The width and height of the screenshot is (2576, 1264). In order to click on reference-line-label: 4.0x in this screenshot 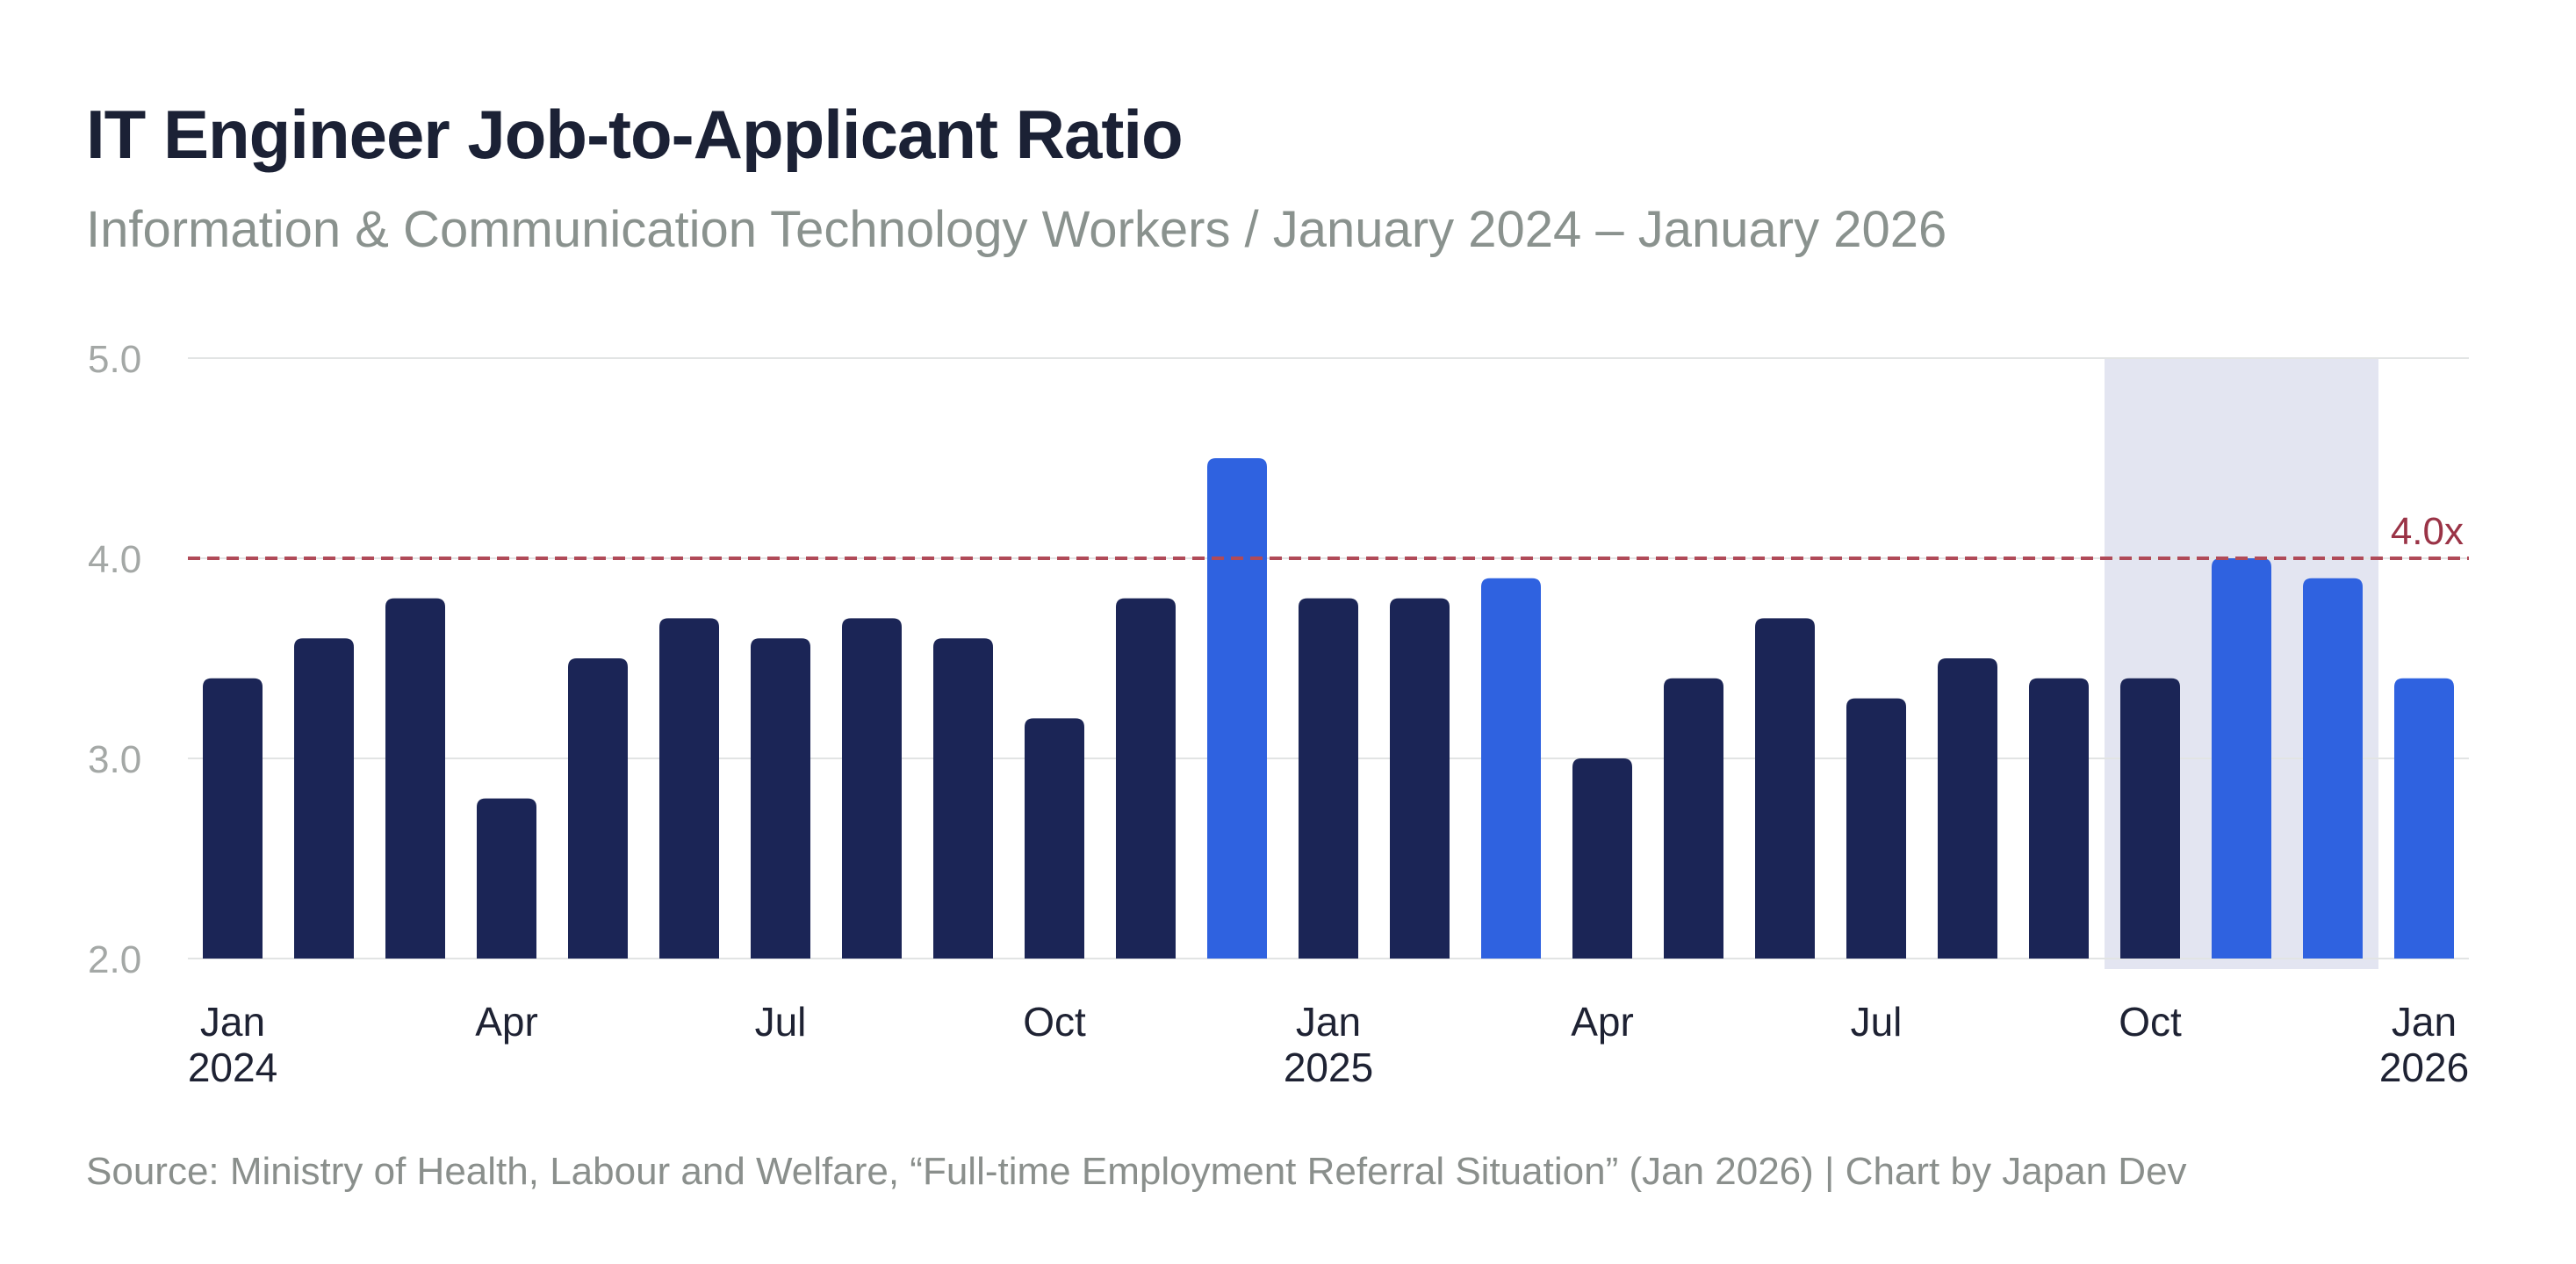, I will do `click(2427, 531)`.